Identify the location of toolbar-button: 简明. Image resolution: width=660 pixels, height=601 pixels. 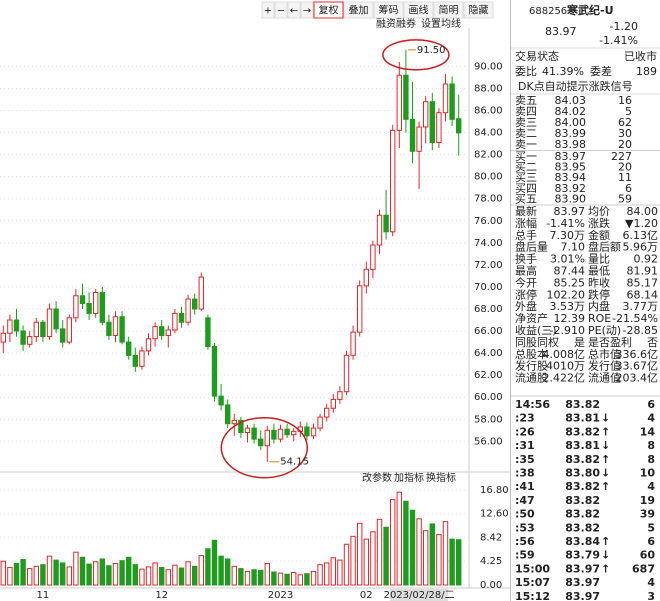
(449, 10).